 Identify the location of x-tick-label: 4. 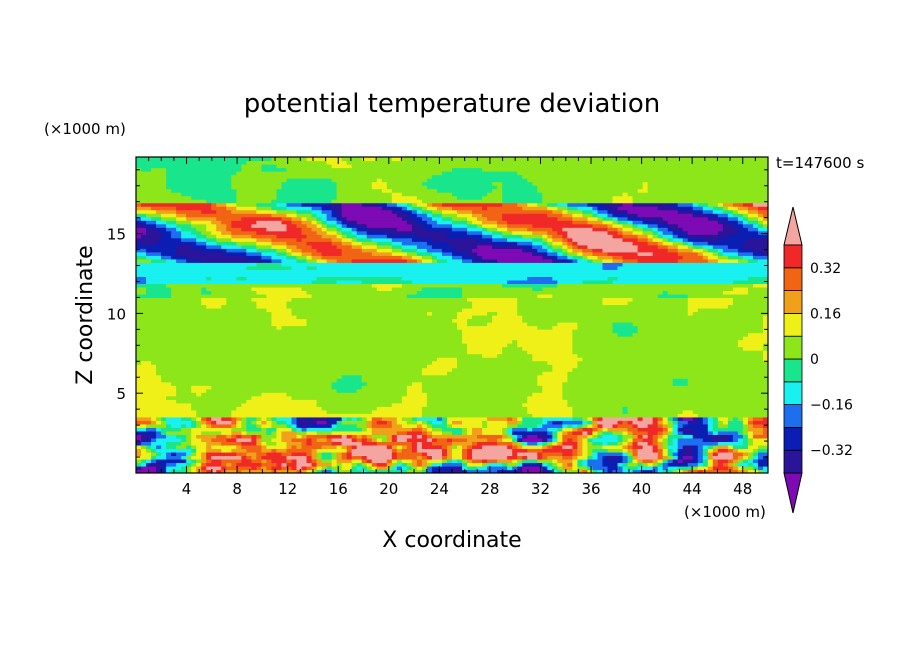
(187, 489).